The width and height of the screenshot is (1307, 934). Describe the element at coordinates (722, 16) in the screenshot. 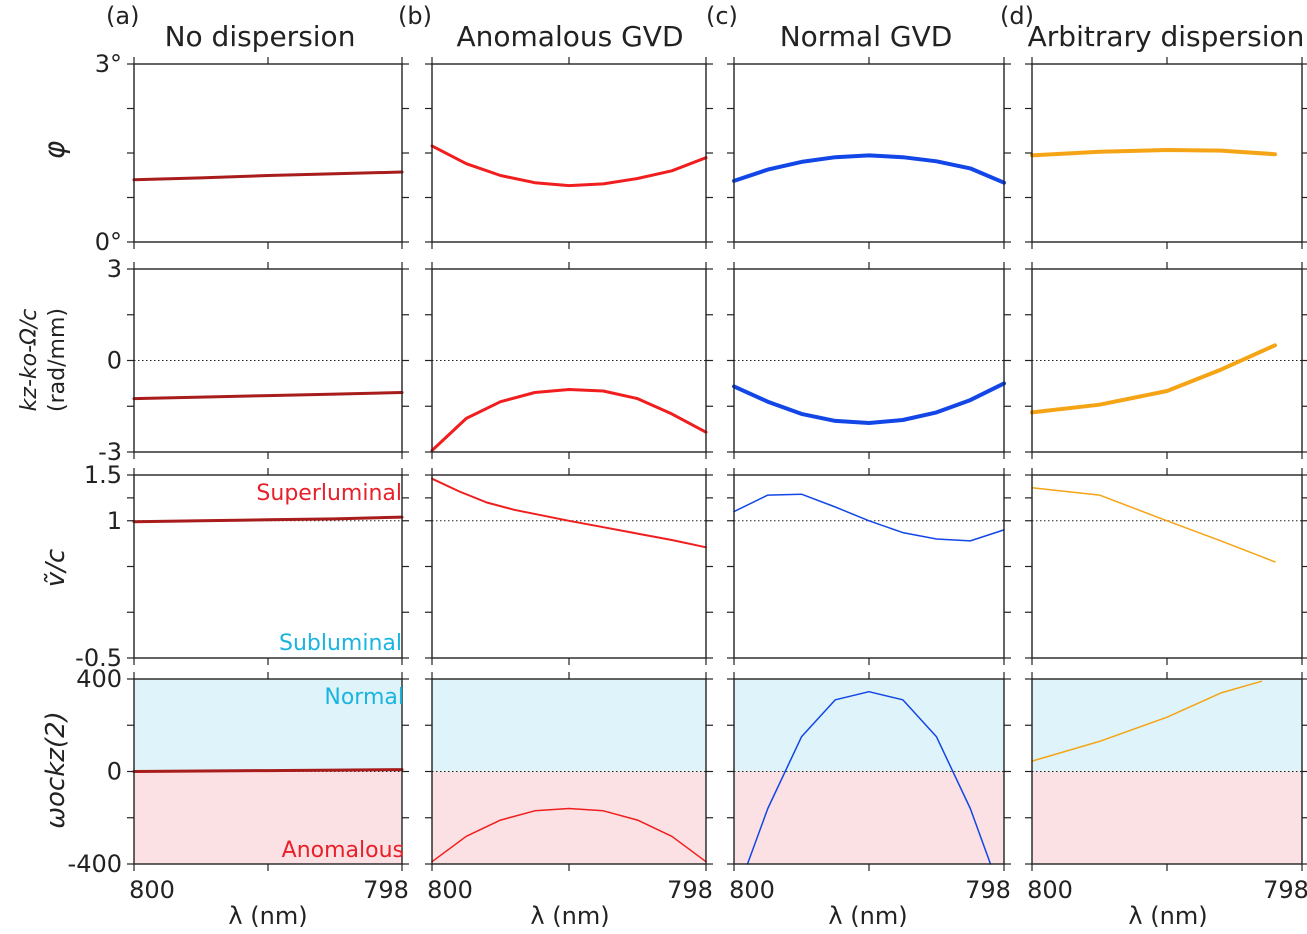

I see `panel-letter-c: (c)` at that location.